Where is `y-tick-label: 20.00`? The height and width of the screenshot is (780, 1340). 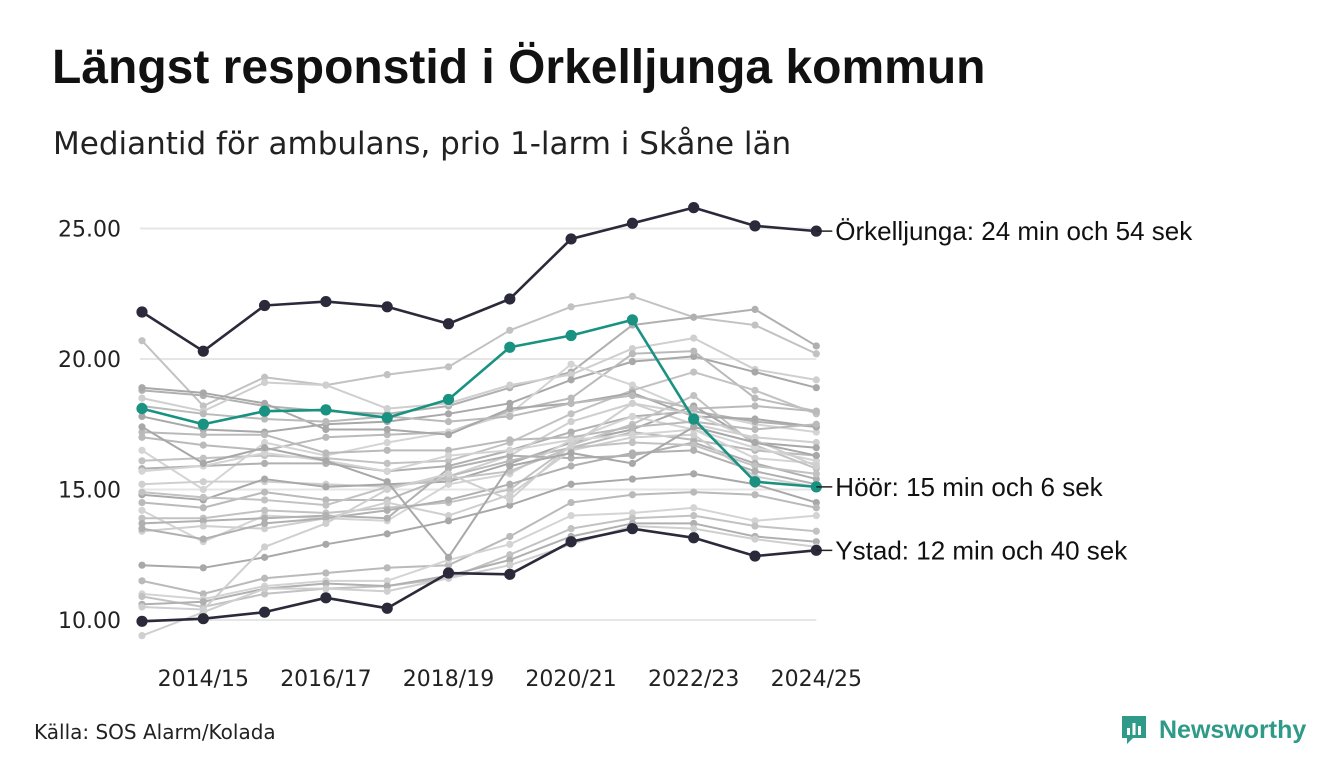 y-tick-label: 20.00 is located at coordinates (89, 360).